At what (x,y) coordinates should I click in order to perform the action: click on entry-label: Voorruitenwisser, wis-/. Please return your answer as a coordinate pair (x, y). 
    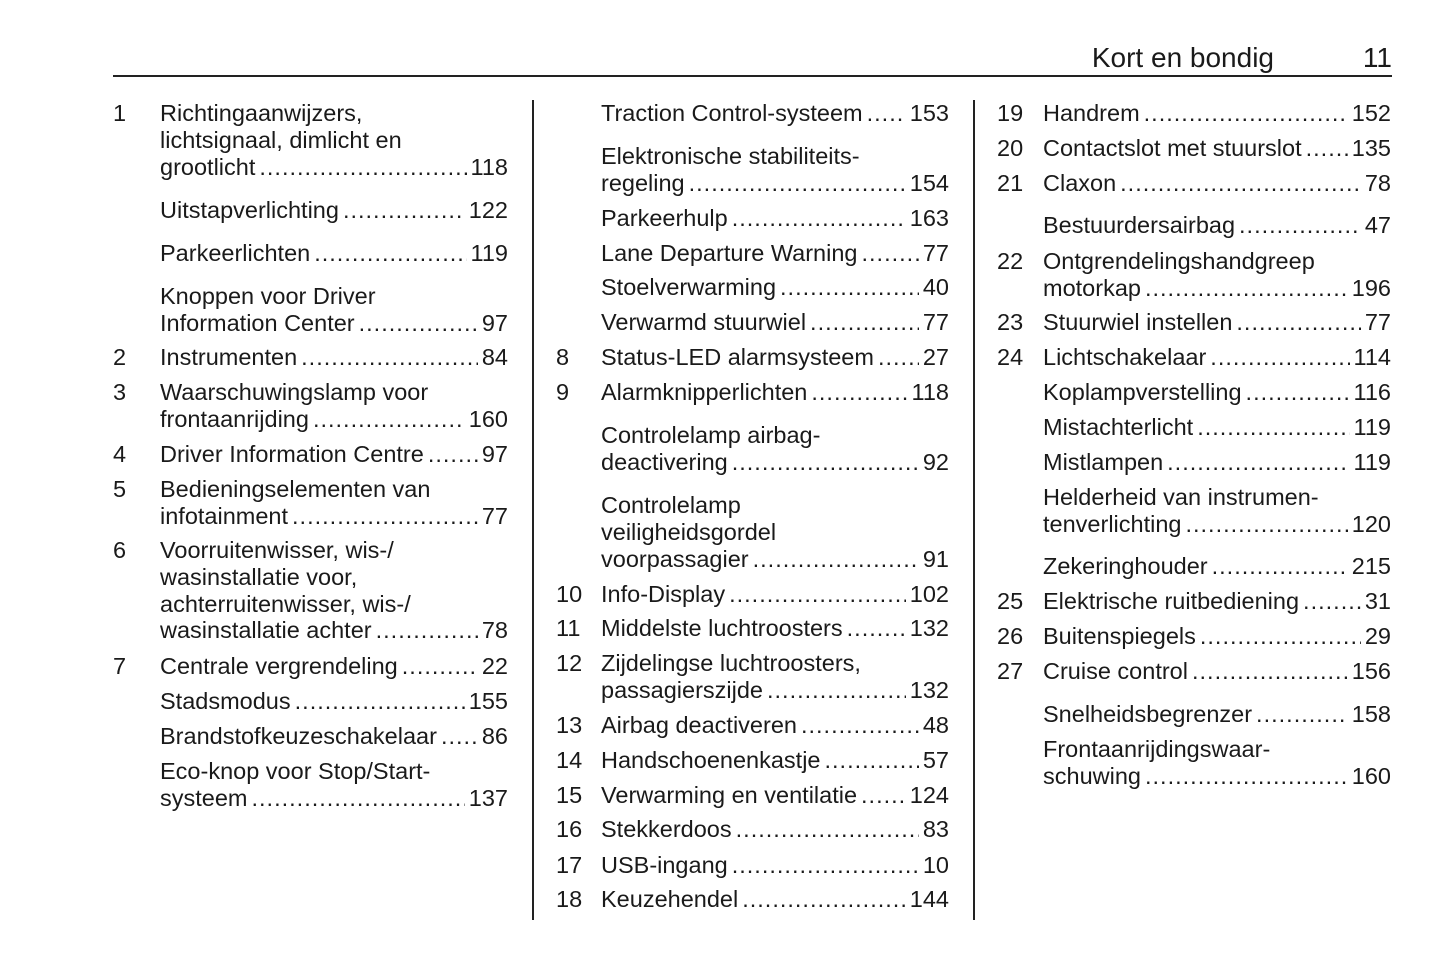
    Looking at the image, I should click on (277, 550).